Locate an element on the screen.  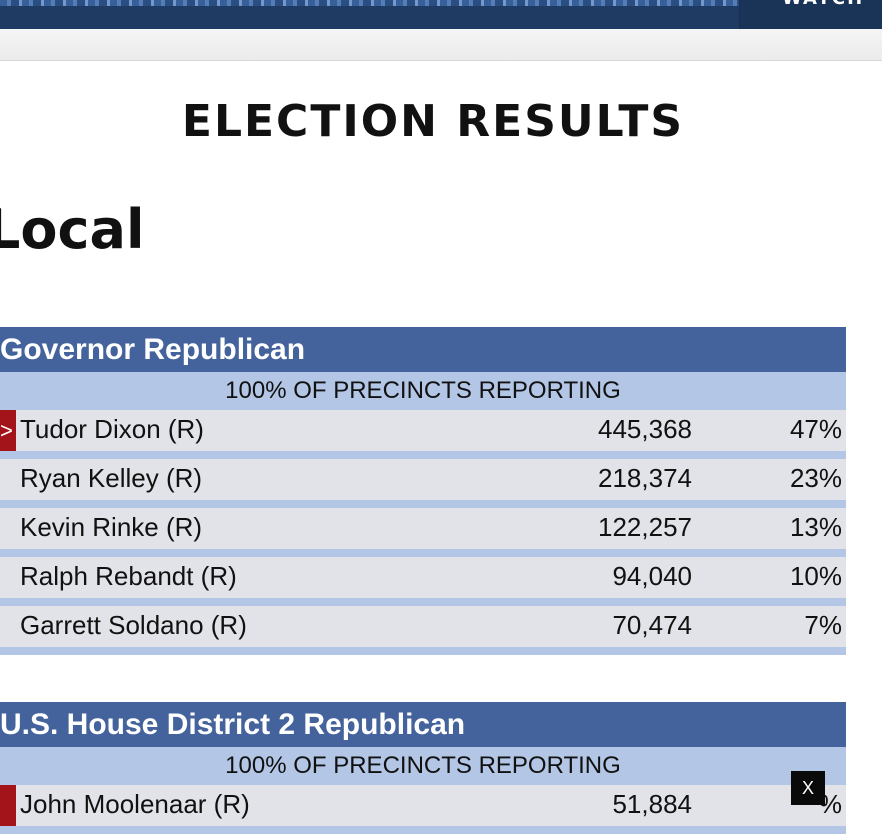
close-button: X is located at coordinates (808, 788).